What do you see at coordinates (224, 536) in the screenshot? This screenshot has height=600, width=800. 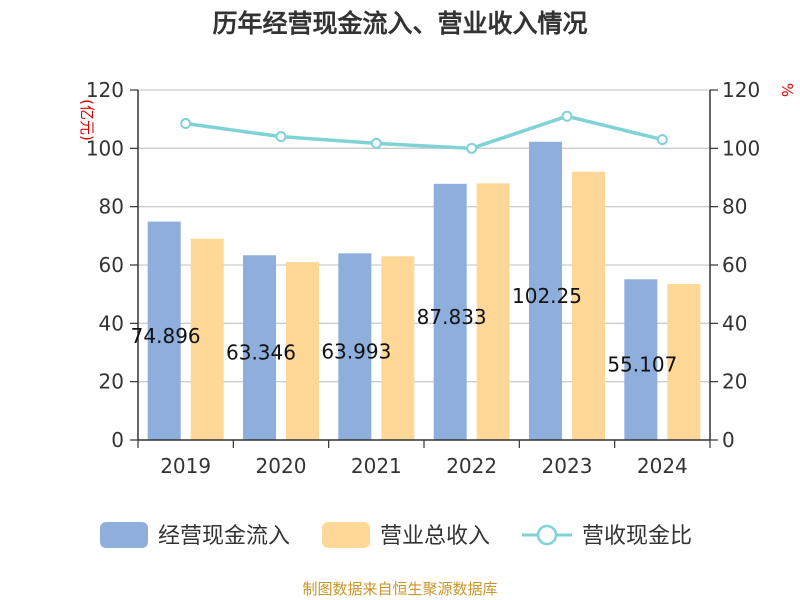 I see `legend-label: 经营现金流入` at bounding box center [224, 536].